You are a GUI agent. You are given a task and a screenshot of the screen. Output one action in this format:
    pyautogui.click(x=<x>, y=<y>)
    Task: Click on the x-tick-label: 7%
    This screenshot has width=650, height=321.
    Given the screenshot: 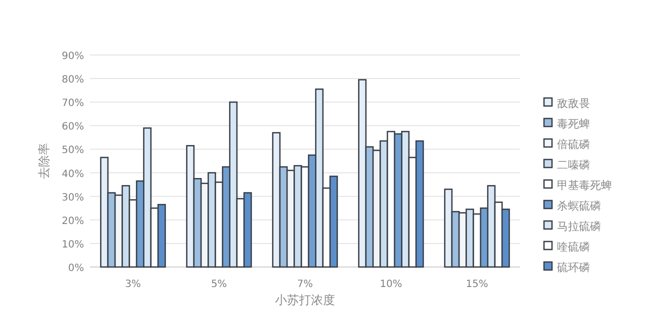 What is the action you would take?
    pyautogui.click(x=305, y=284)
    